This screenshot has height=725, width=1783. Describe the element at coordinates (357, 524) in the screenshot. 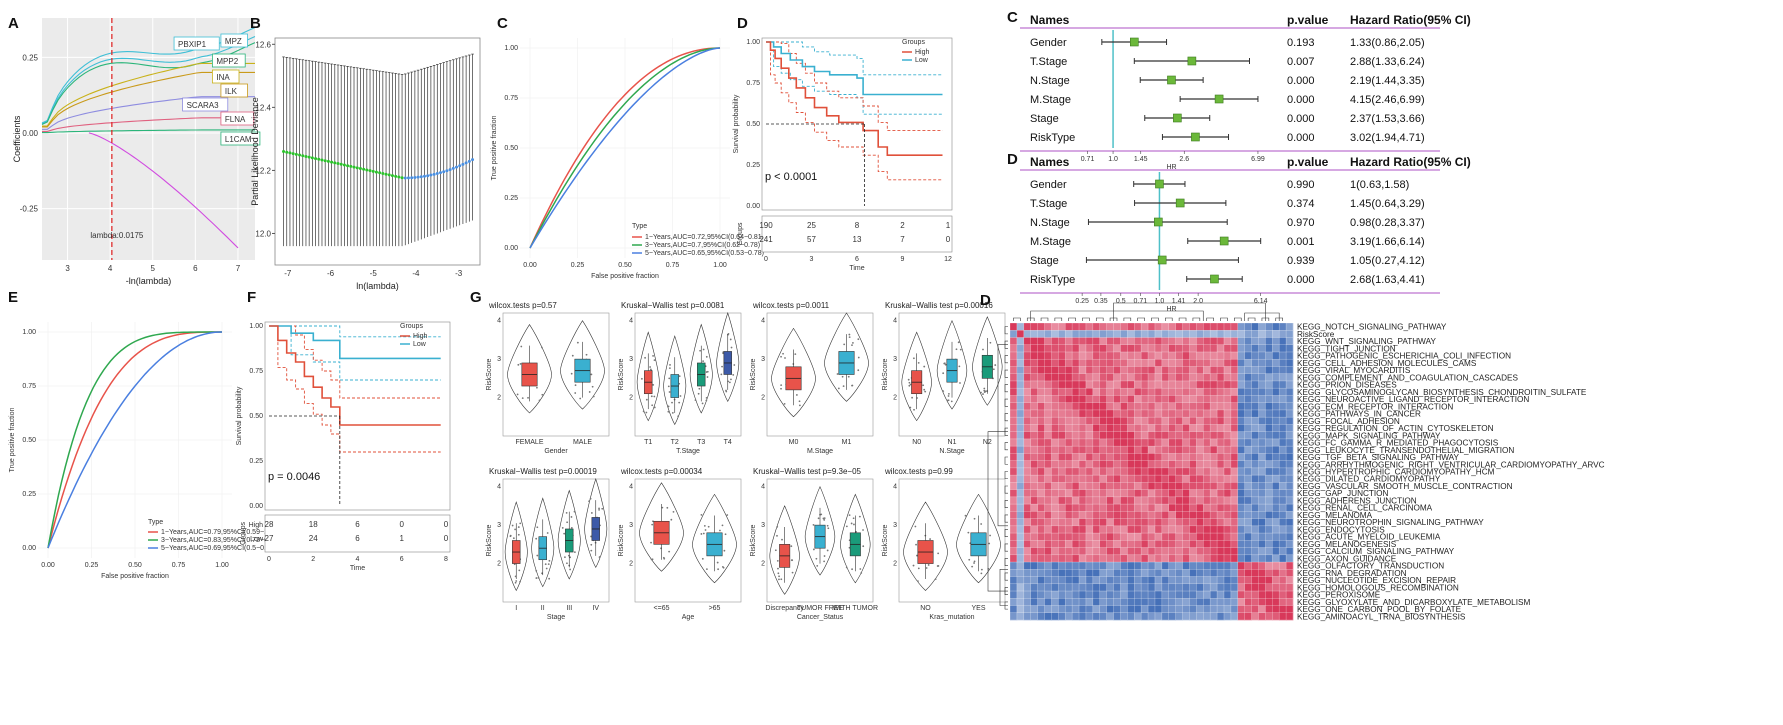

I see `risk-count: 6` at that location.